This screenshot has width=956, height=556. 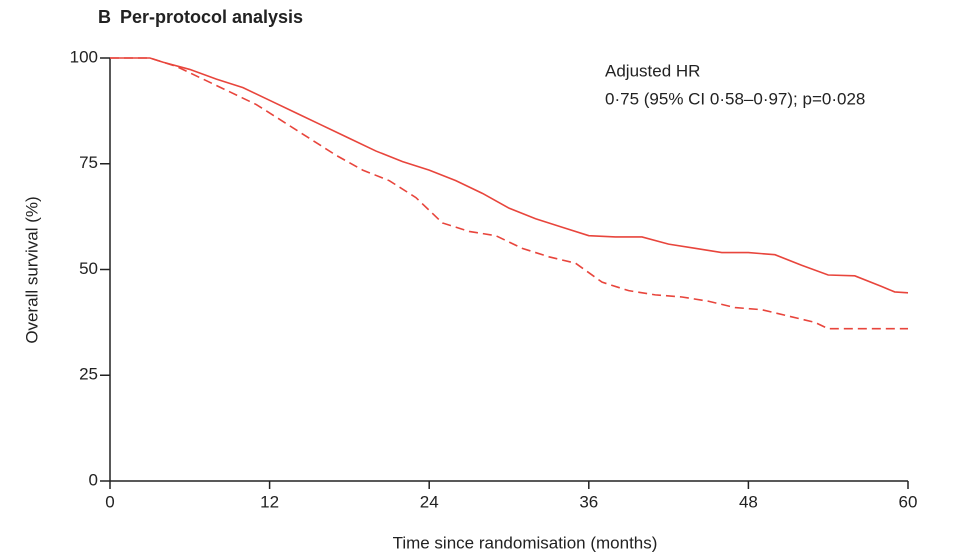 What do you see at coordinates (88, 374) in the screenshot?
I see `y-tick-label: 25` at bounding box center [88, 374].